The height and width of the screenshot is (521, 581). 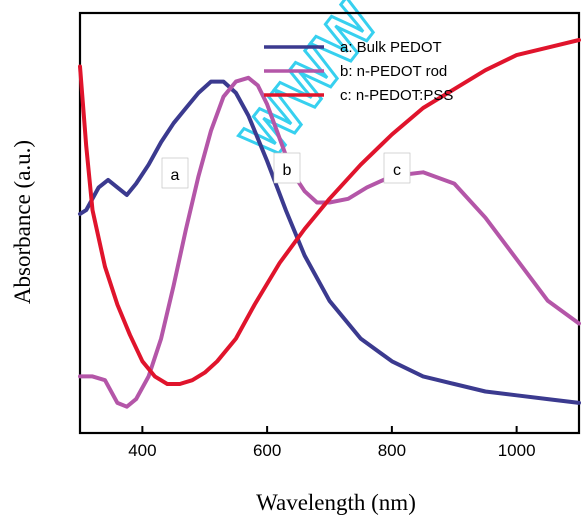 I want to click on x-axis-label: Wavelength (nm), so click(x=336, y=502).